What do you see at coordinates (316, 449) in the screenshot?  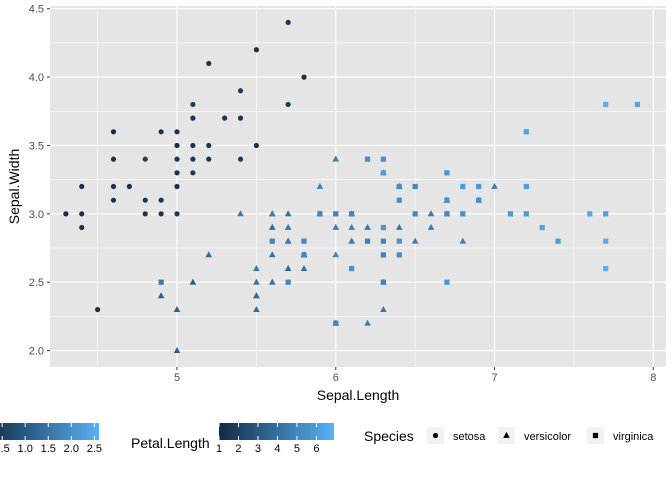 I see `colorbar-right-tick-label: 6` at bounding box center [316, 449].